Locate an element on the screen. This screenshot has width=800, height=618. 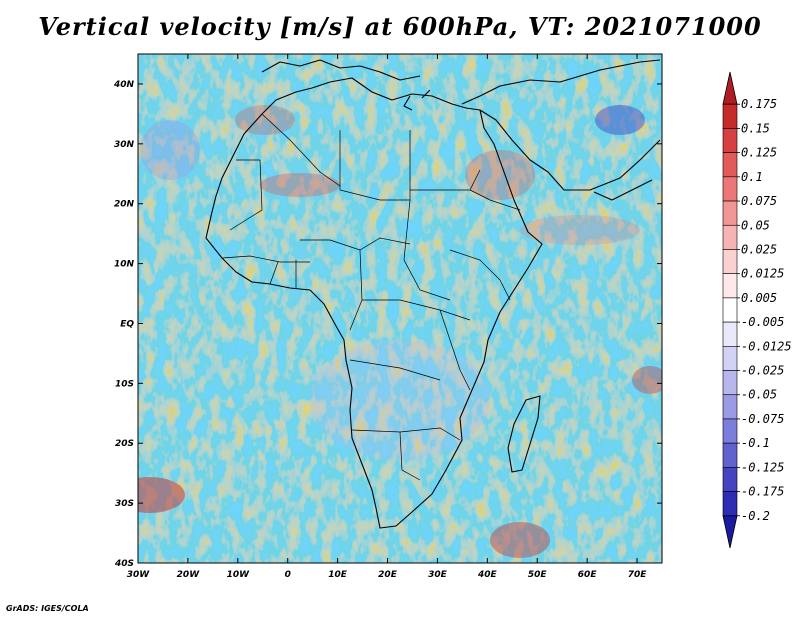
x-tick-label: 20W is located at coordinates (189, 575).